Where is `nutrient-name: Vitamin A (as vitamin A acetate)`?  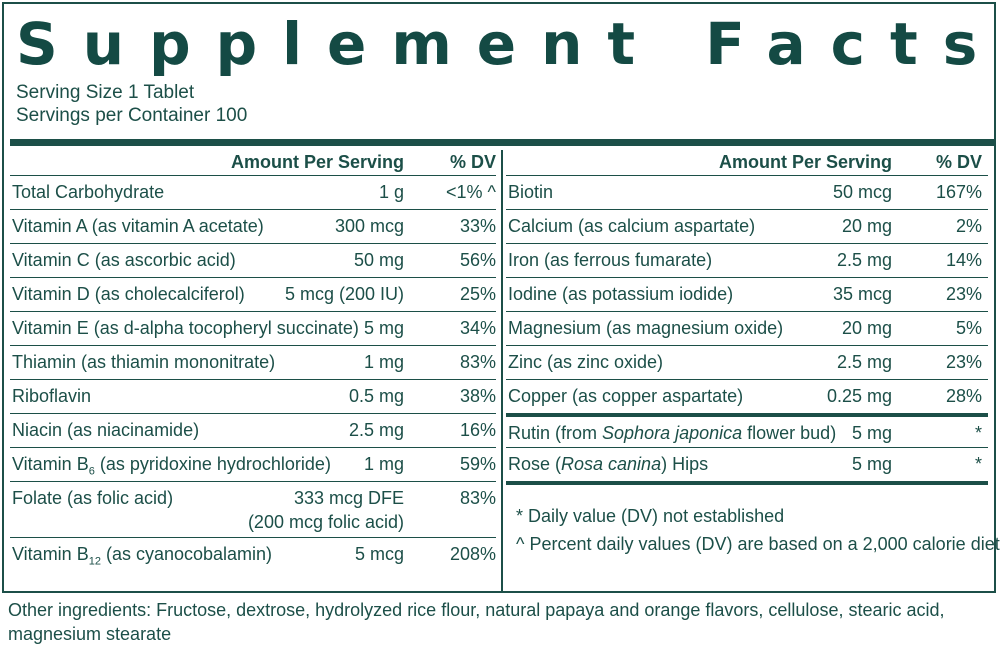
nutrient-name: Vitamin A (as vitamin A acetate) is located at coordinates (138, 226).